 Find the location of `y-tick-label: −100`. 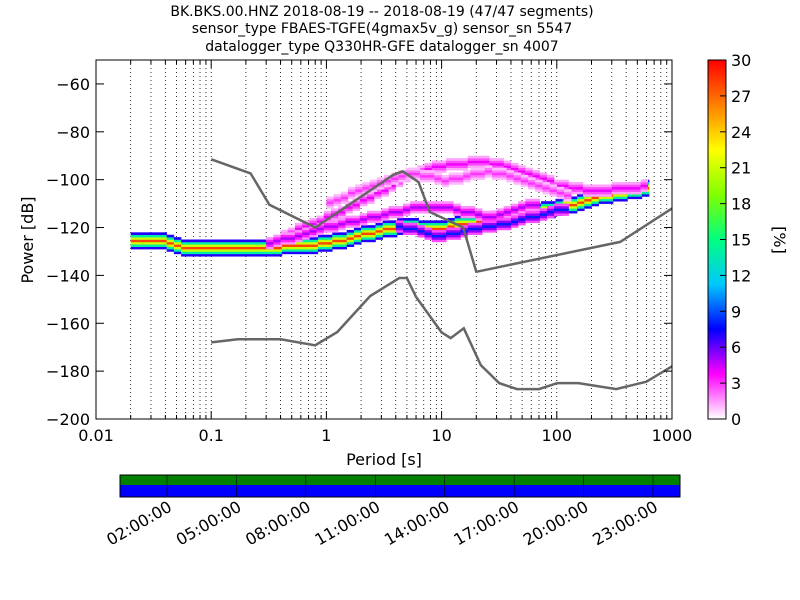

y-tick-label: −100 is located at coordinates (68, 180).